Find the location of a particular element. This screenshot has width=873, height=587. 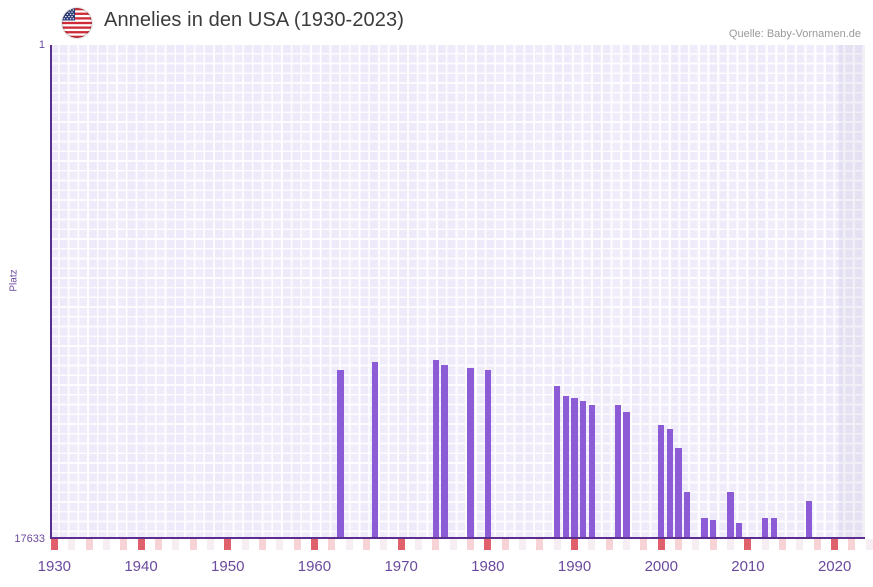

bar-2002 is located at coordinates (678, 493).